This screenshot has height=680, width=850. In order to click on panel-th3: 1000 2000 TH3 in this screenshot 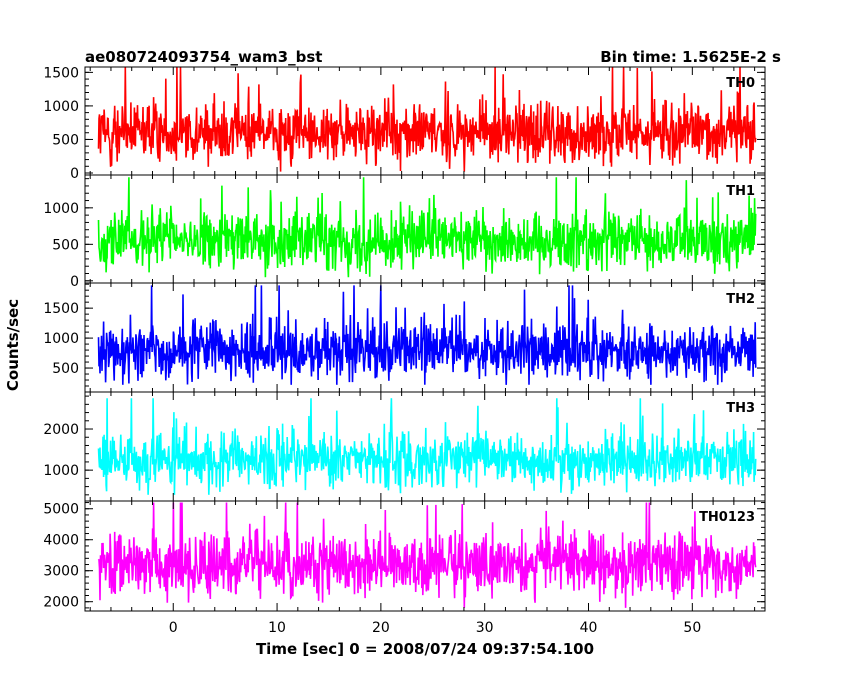, I will do `click(404, 446)`.